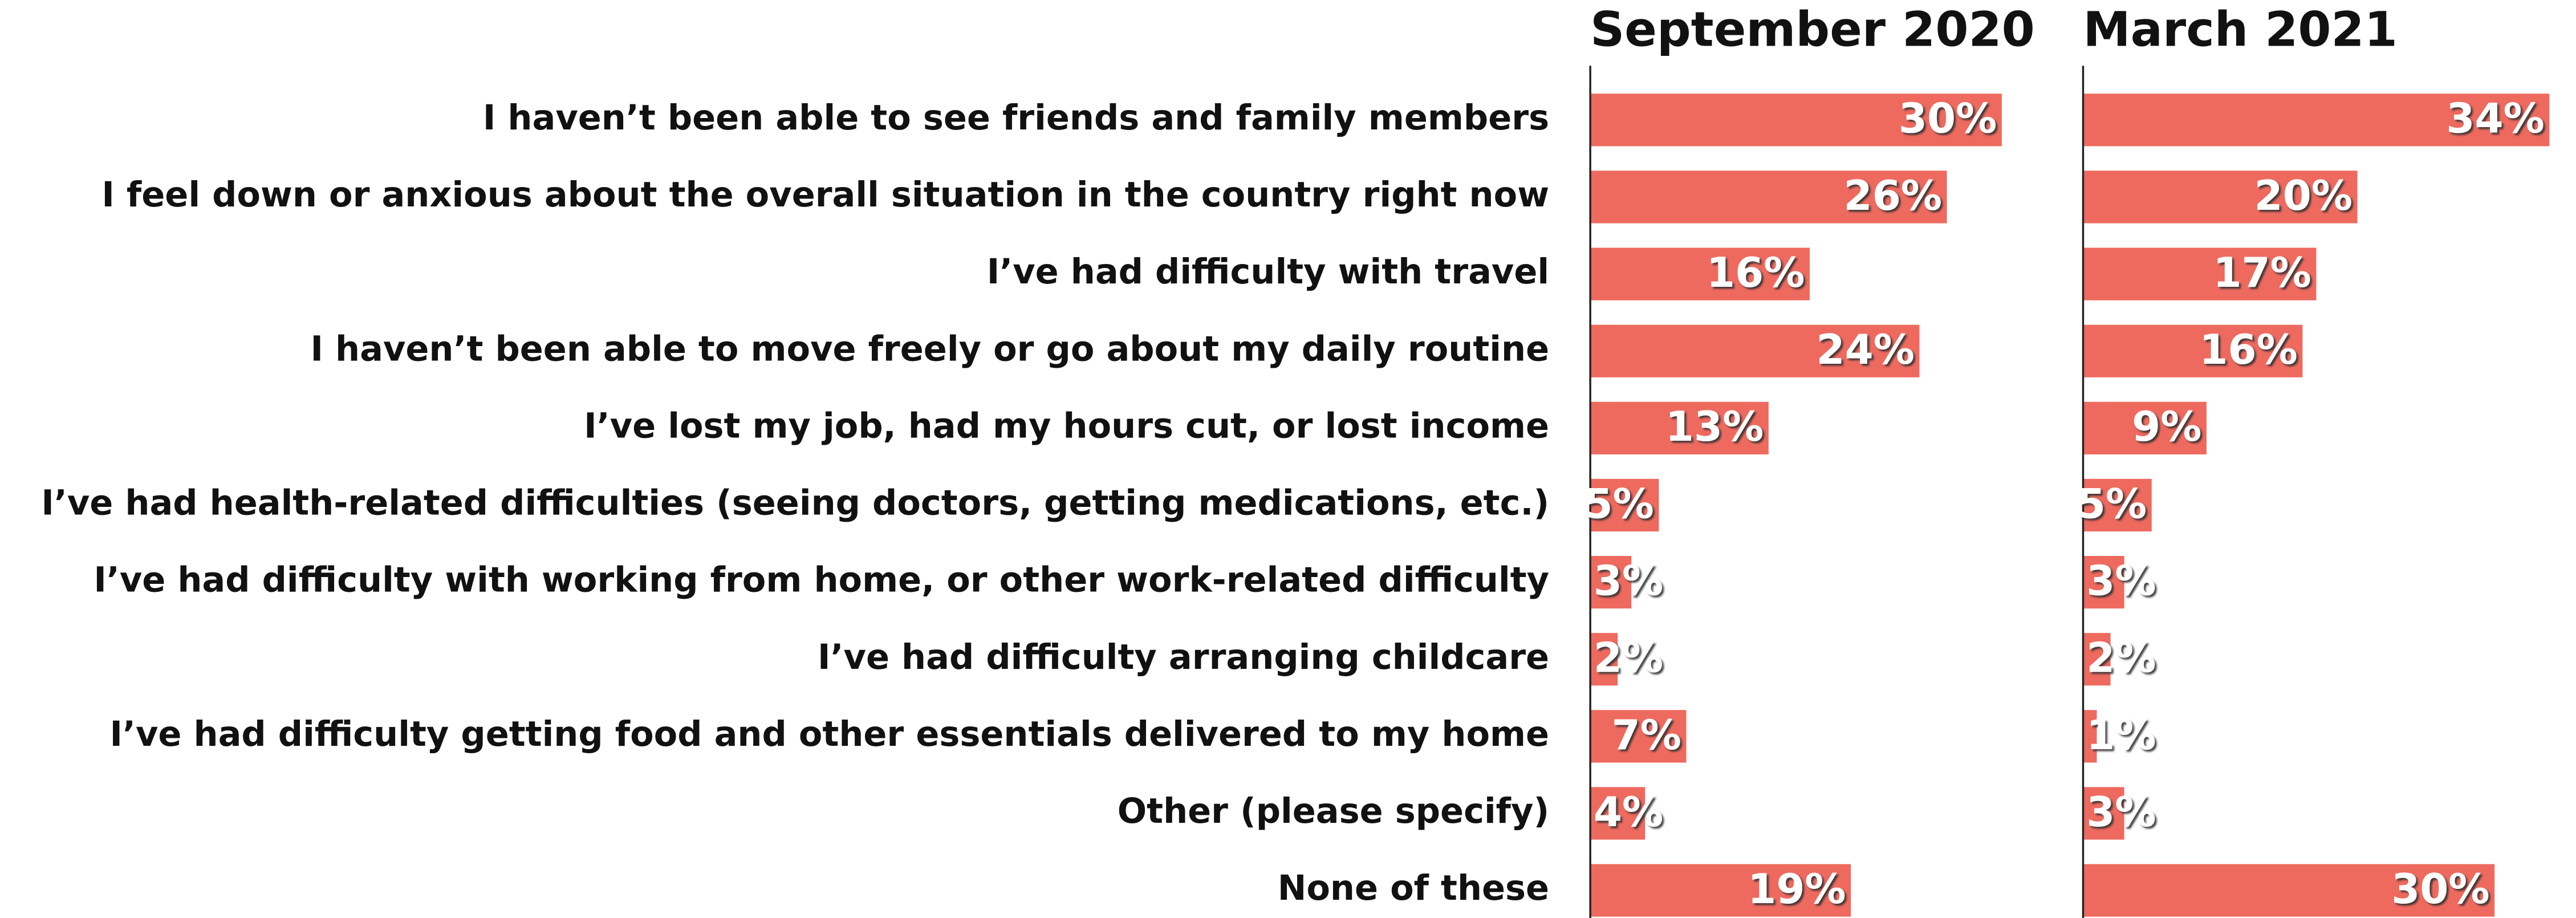 The height and width of the screenshot is (918, 2576). What do you see at coordinates (1413, 888) in the screenshot?
I see `category-label: None of these` at bounding box center [1413, 888].